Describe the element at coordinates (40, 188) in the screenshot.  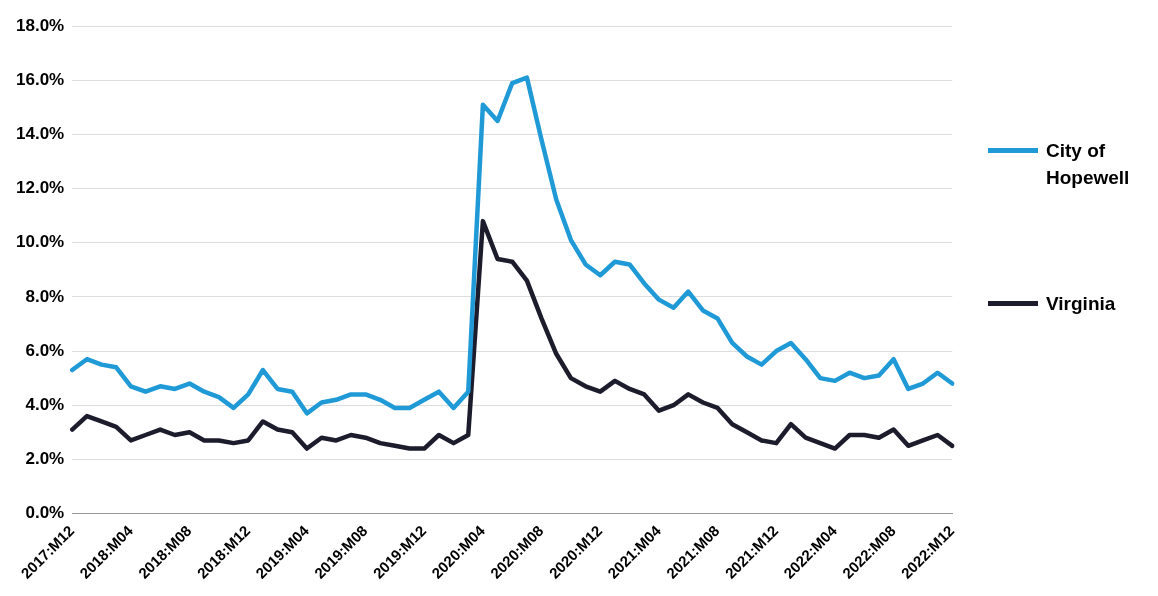
I see `y-tick-label: 12.0%` at that location.